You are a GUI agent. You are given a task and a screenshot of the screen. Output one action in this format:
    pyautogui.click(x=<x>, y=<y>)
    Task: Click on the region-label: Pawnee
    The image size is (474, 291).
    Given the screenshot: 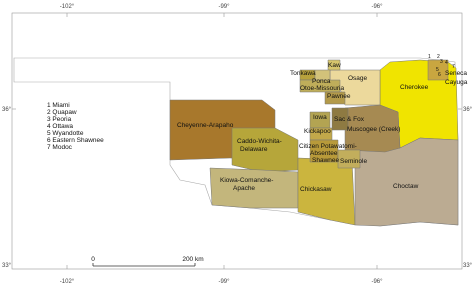 What is the action you would take?
    pyautogui.click(x=339, y=96)
    